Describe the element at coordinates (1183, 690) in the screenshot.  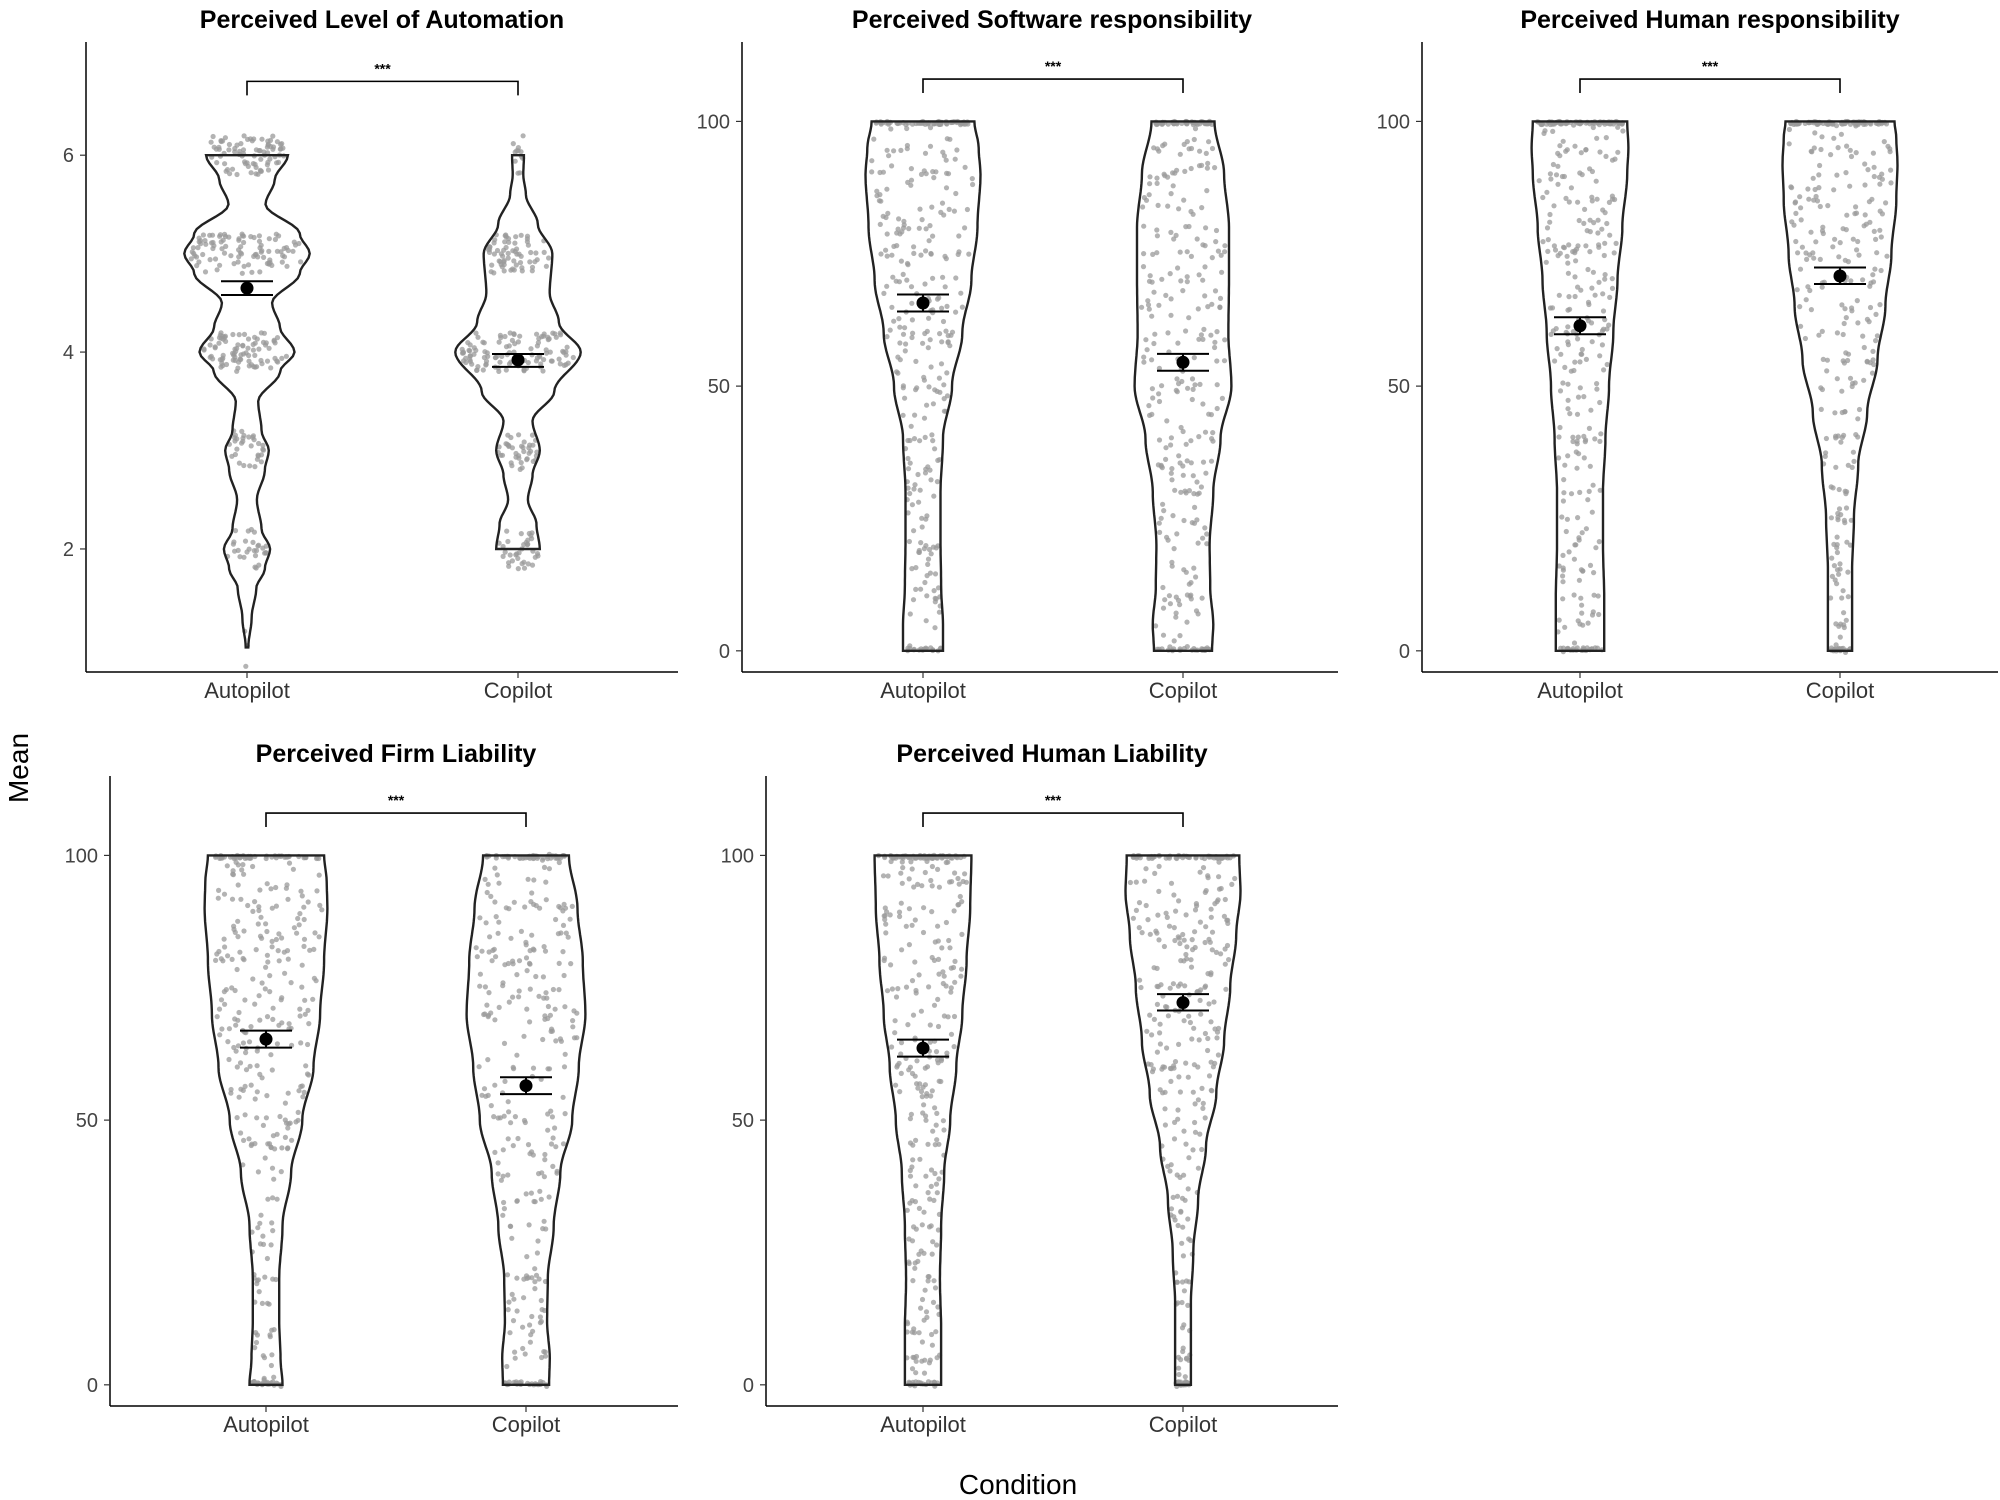
I see `x-tick-label: Copilot` at that location.